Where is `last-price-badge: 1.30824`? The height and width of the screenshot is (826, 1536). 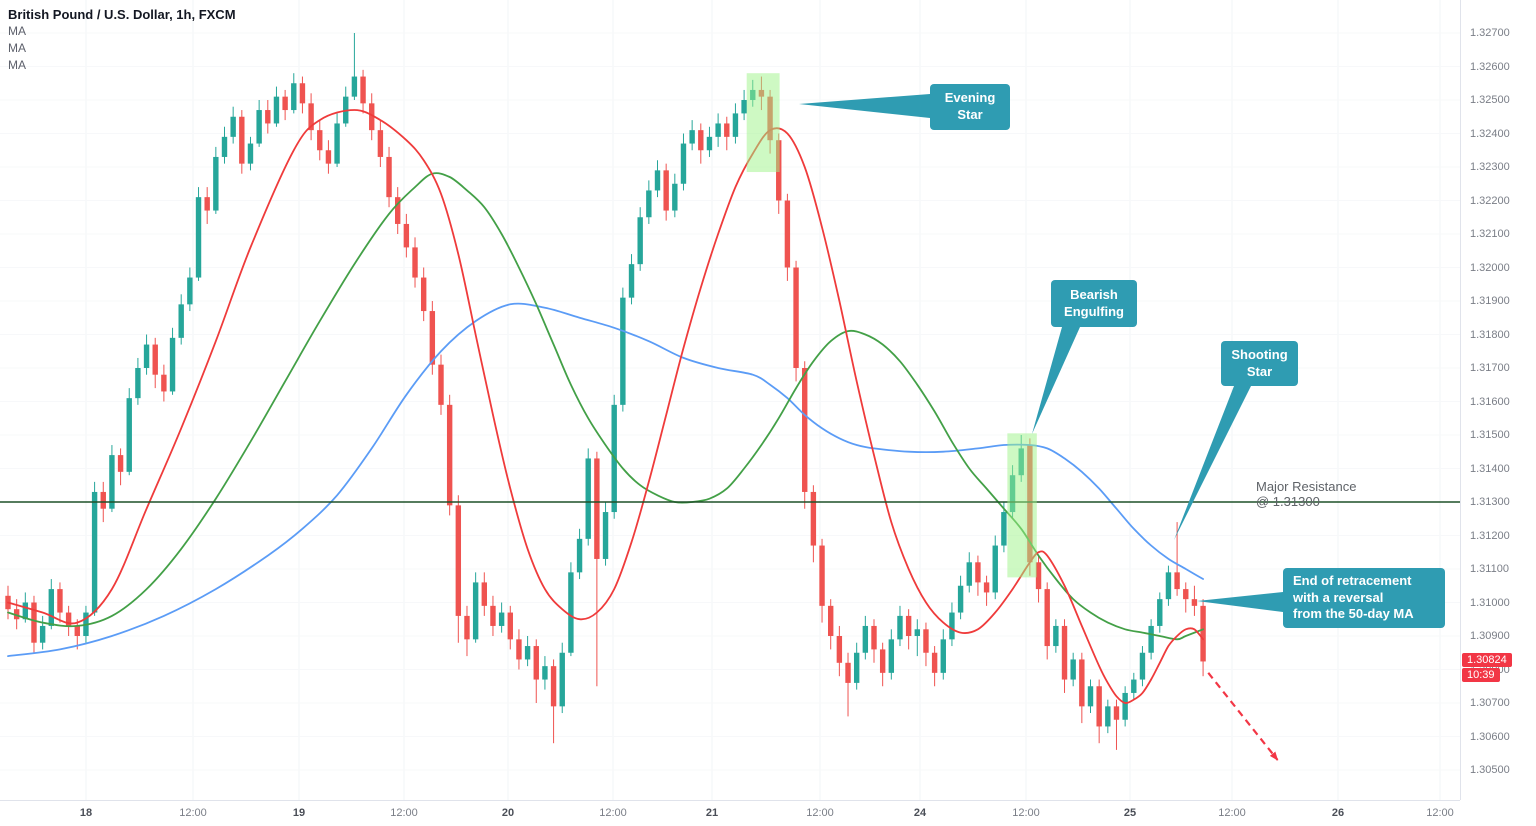
last-price-badge: 1.30824 is located at coordinates (1487, 660).